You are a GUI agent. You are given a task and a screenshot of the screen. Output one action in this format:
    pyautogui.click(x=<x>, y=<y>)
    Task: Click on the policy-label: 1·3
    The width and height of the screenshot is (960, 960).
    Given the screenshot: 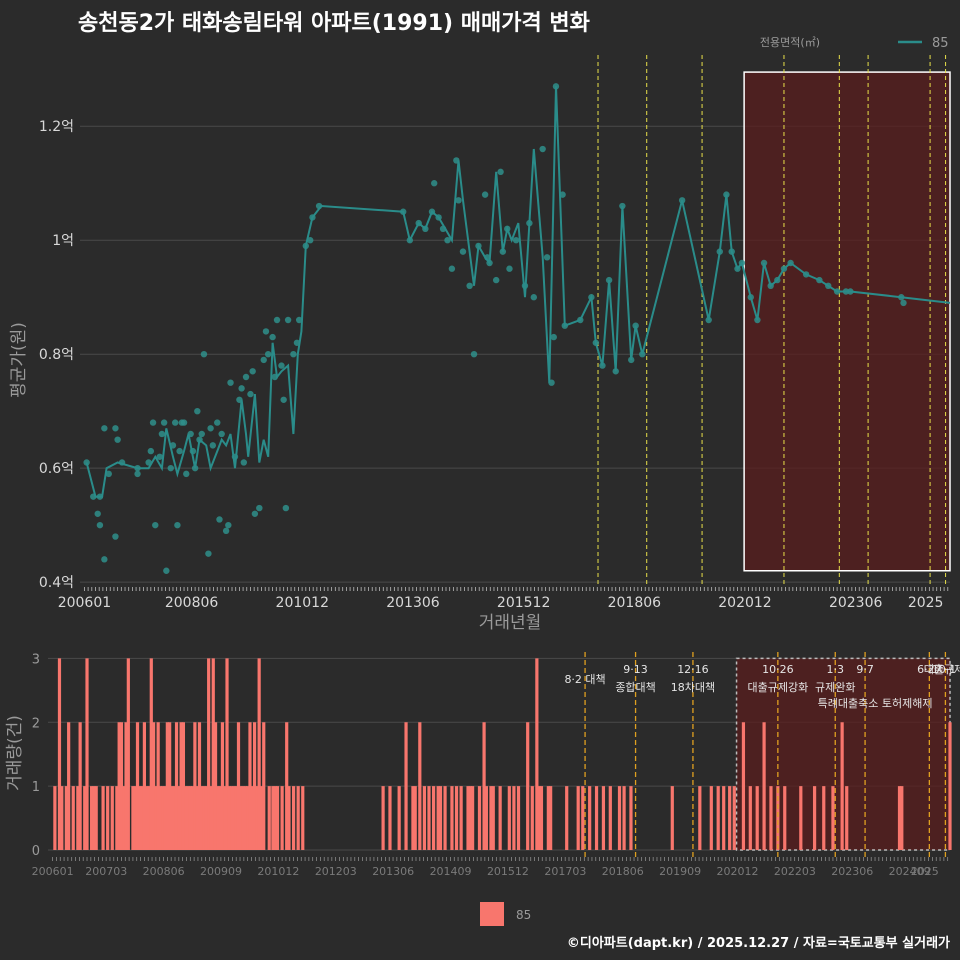 What is the action you would take?
    pyautogui.click(x=835, y=669)
    